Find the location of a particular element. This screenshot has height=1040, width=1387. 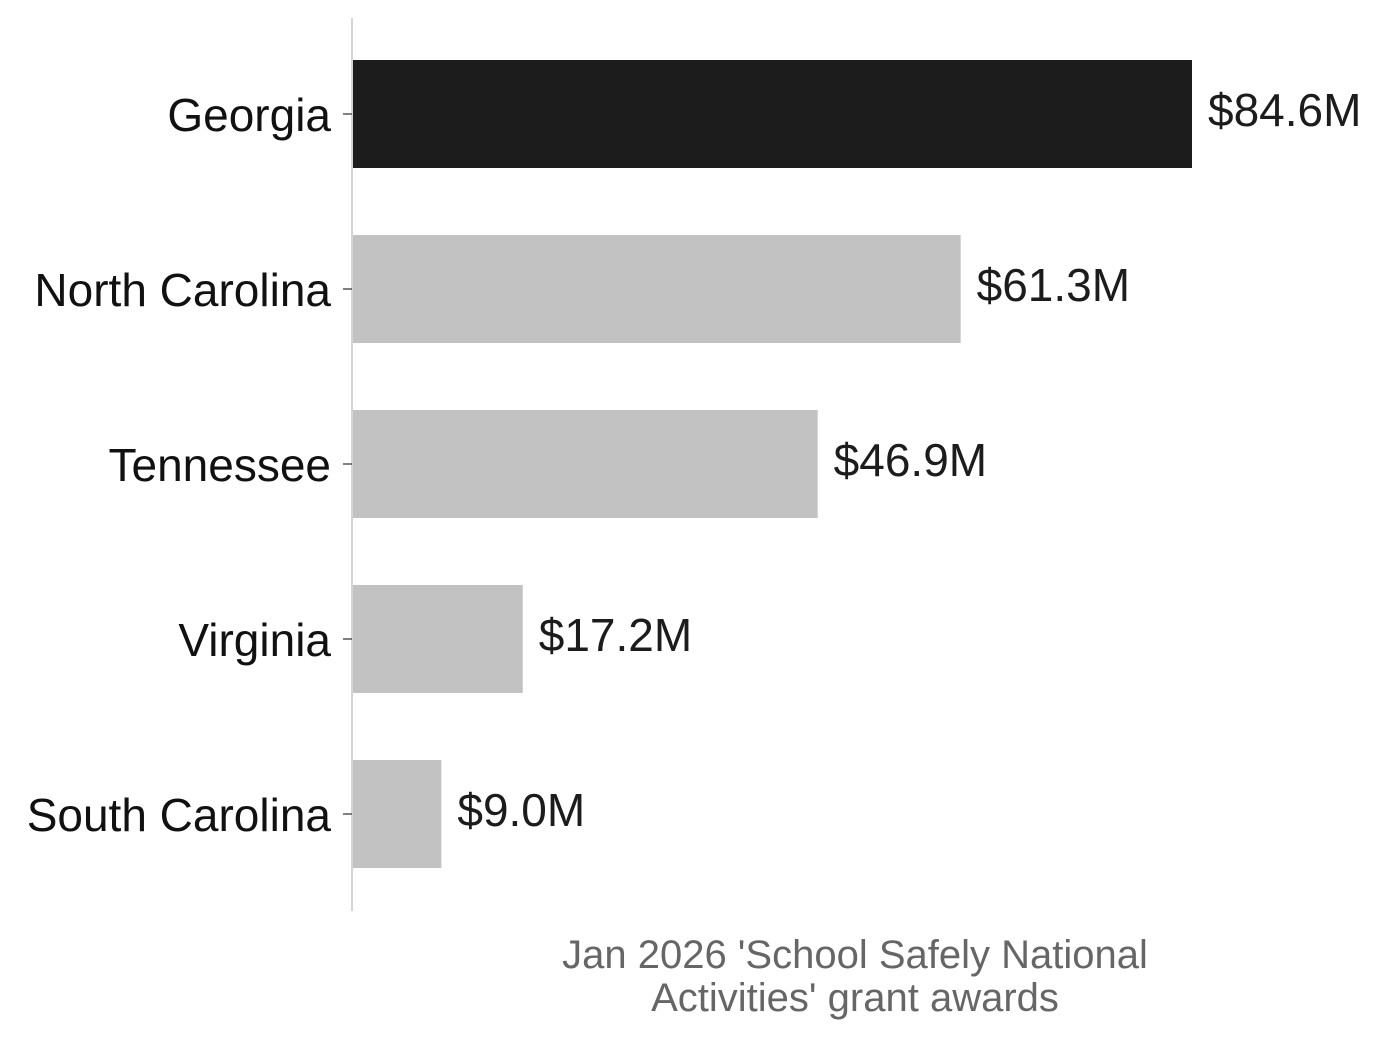

category-label-tennessee: Tennessee is located at coordinates (220, 465).